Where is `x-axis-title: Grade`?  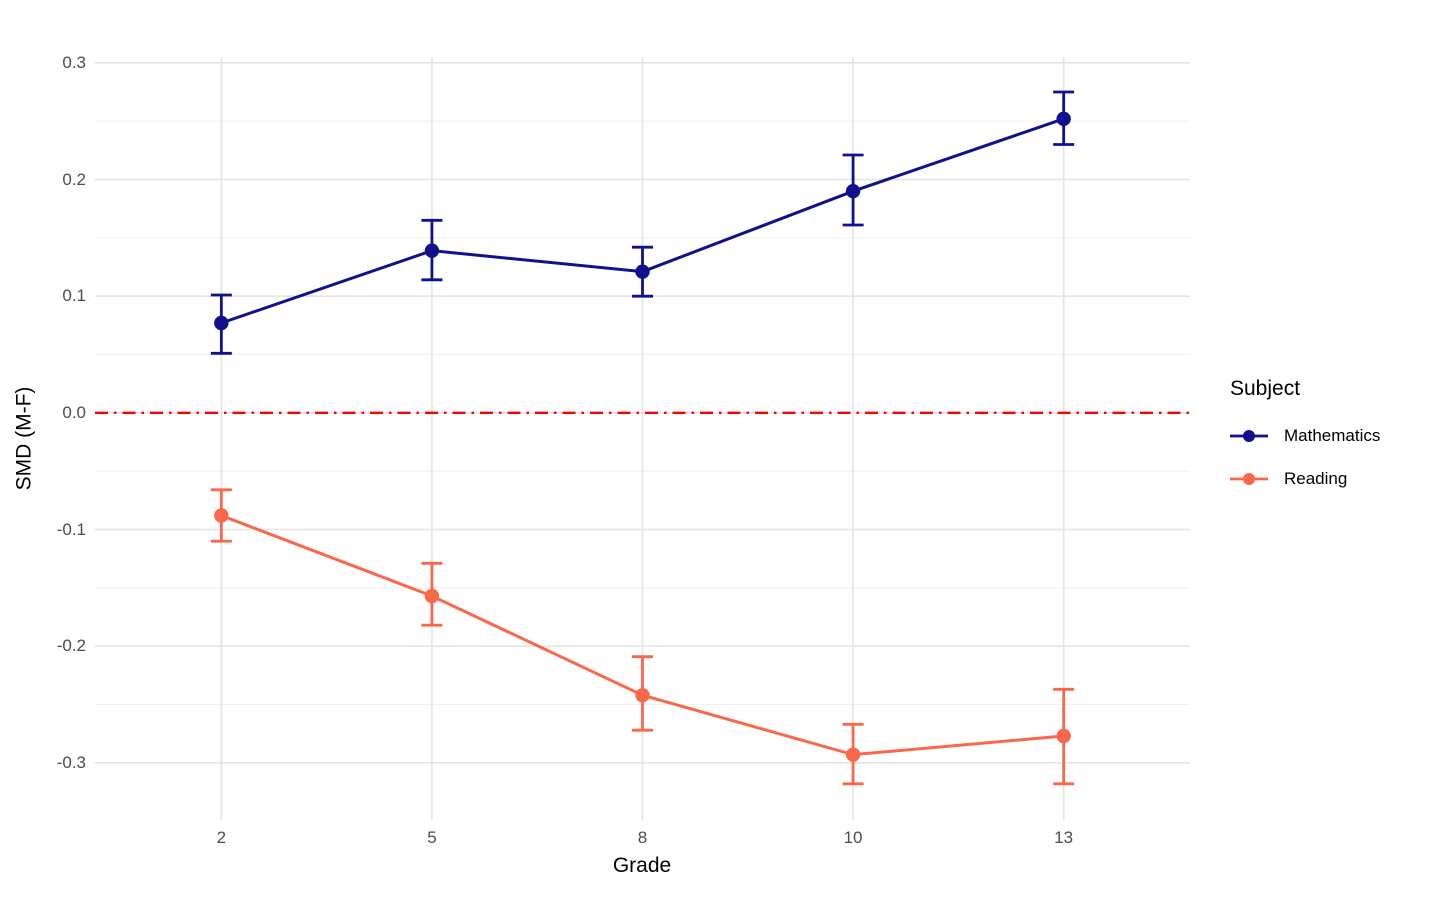 x-axis-title: Grade is located at coordinates (642, 865).